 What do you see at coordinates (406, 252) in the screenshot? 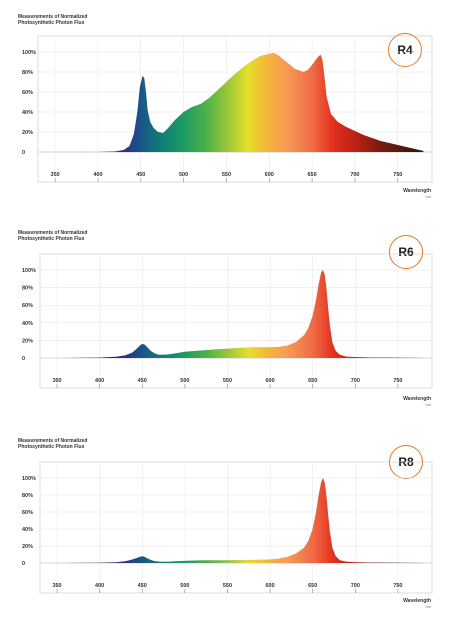
I see `profile-badge: R6` at bounding box center [406, 252].